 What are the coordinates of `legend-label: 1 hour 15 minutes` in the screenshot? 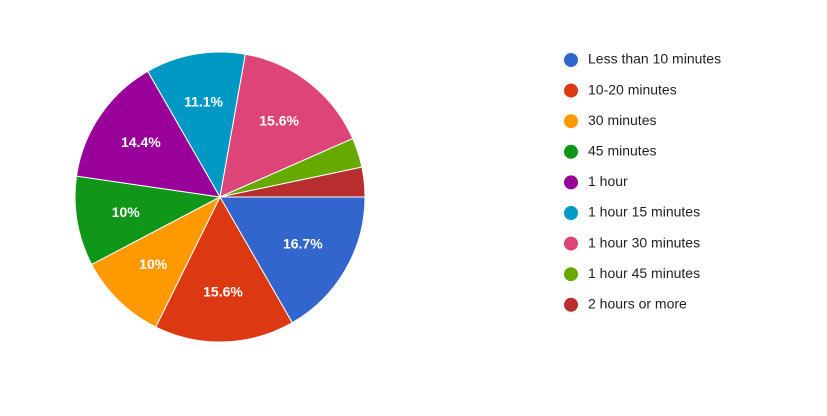 It's located at (644, 212).